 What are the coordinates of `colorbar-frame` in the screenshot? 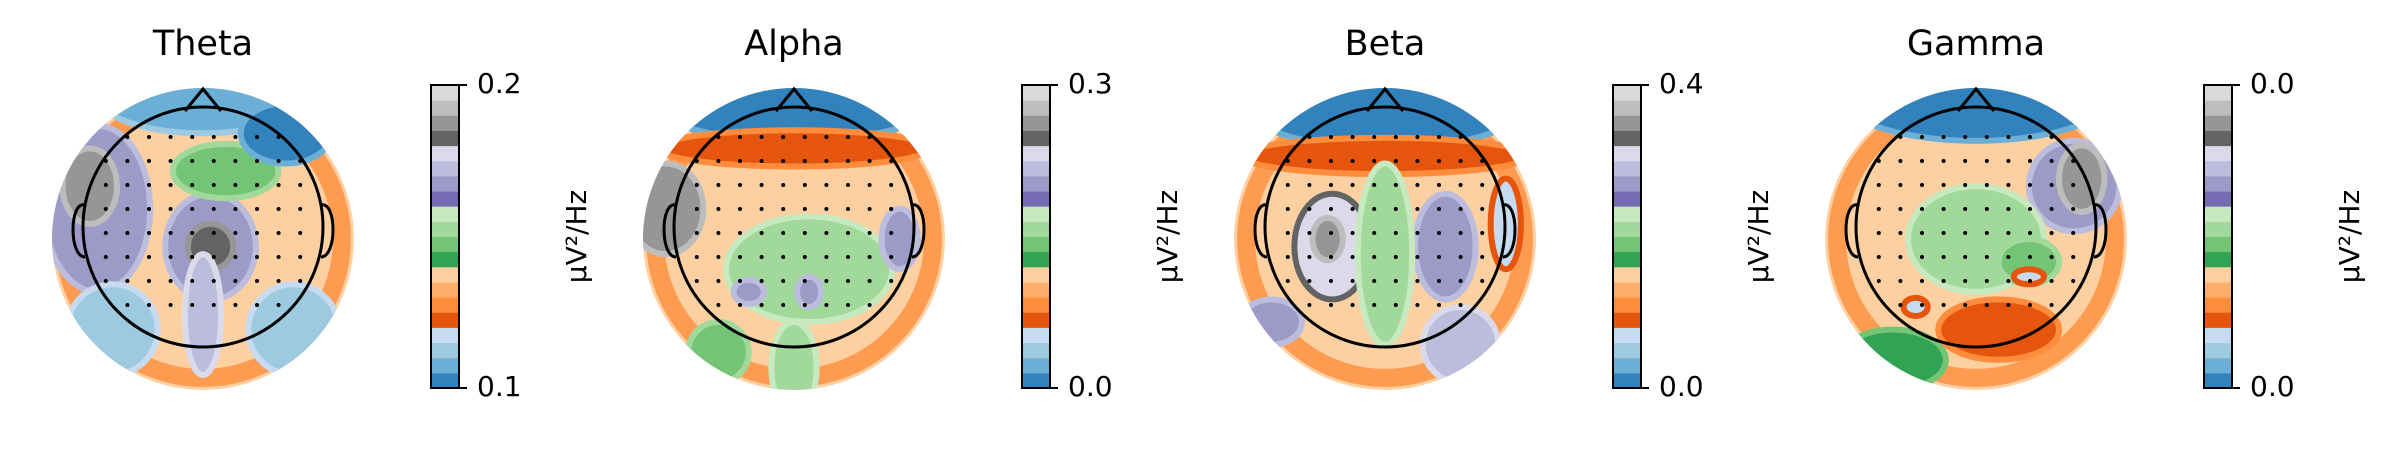 It's located at (2218, 236).